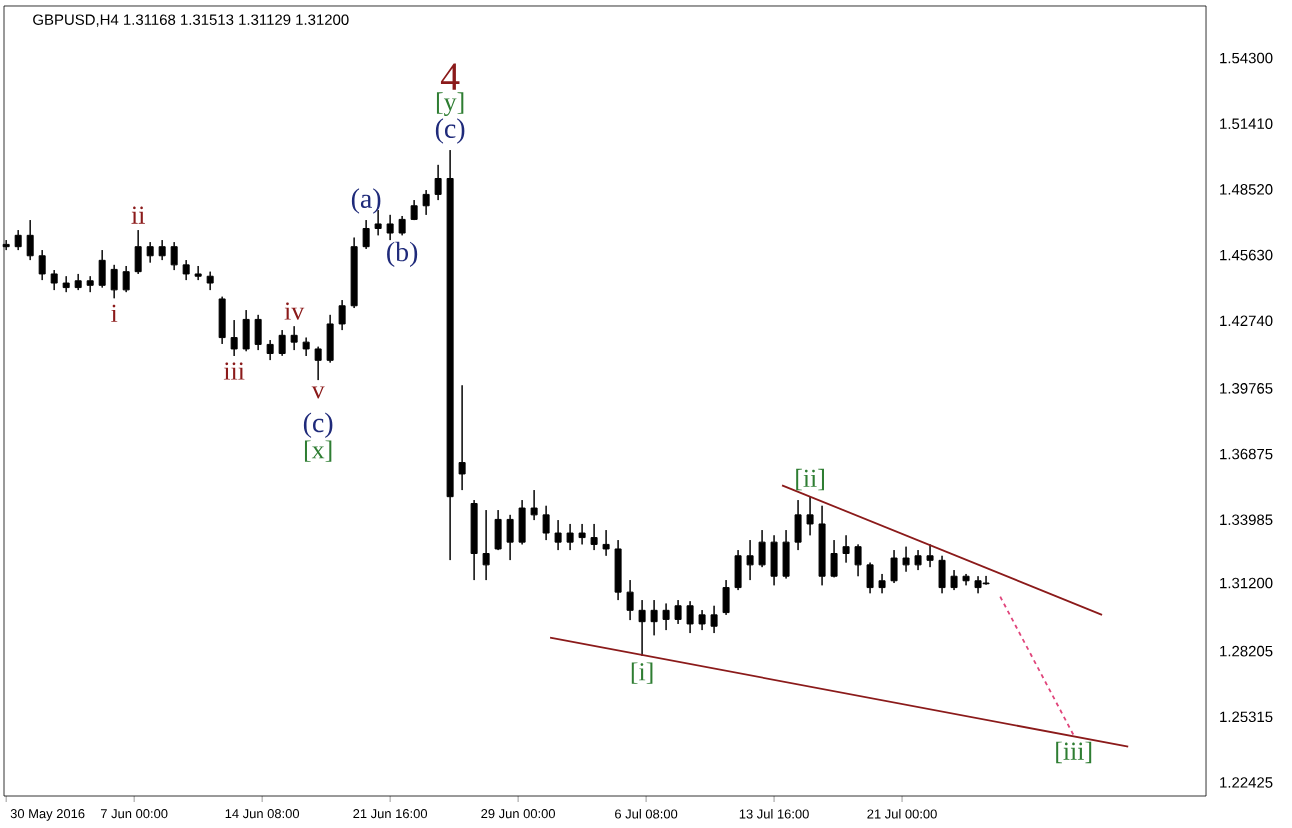 The width and height of the screenshot is (1292, 828). Describe the element at coordinates (366, 201) in the screenshot. I see `annotation: (a)` at that location.